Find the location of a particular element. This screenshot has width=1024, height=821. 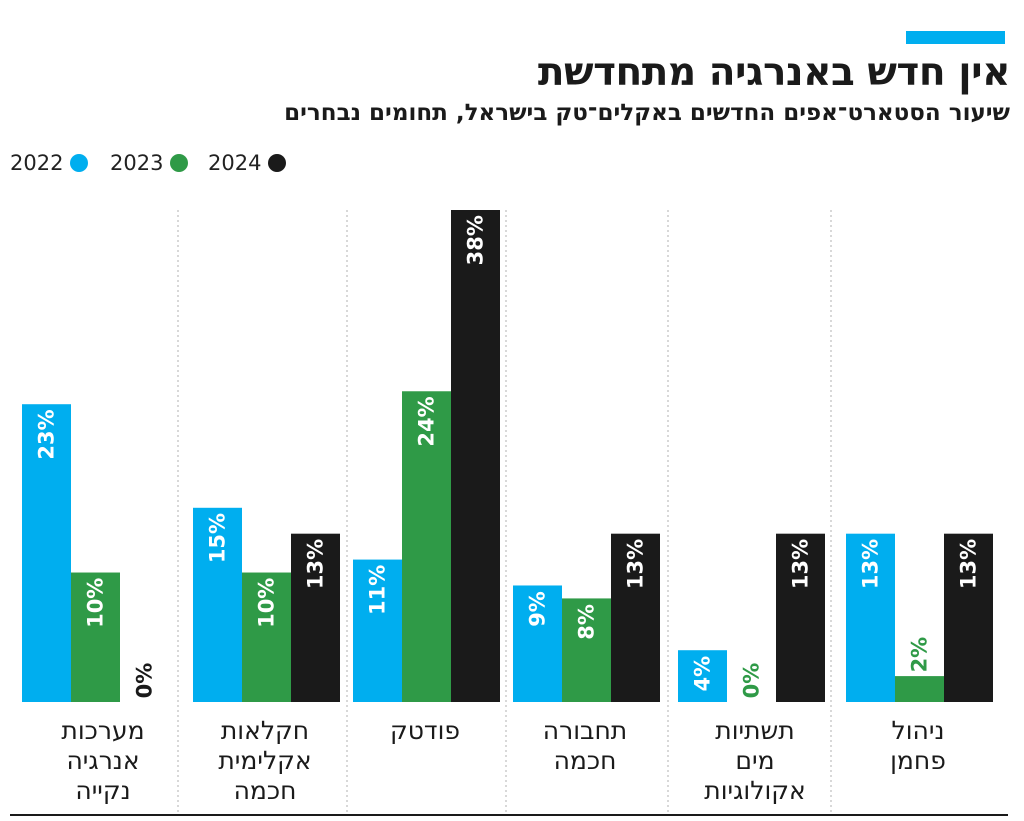

legend-item-2024: 2024 is located at coordinates (247, 163).